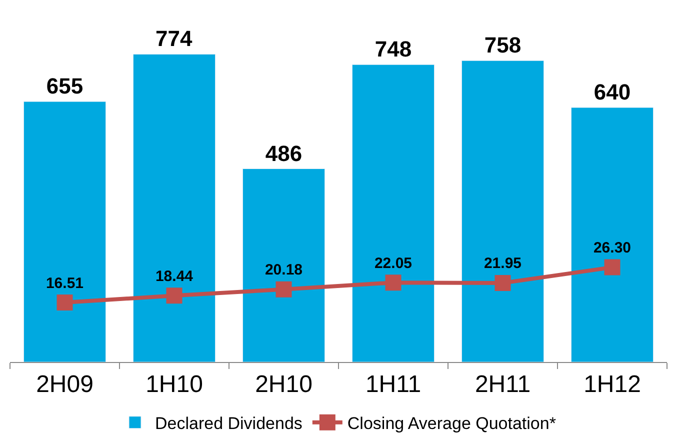 Image resolution: width=677 pixels, height=446 pixels. I want to click on data-label: 655, so click(65, 86).